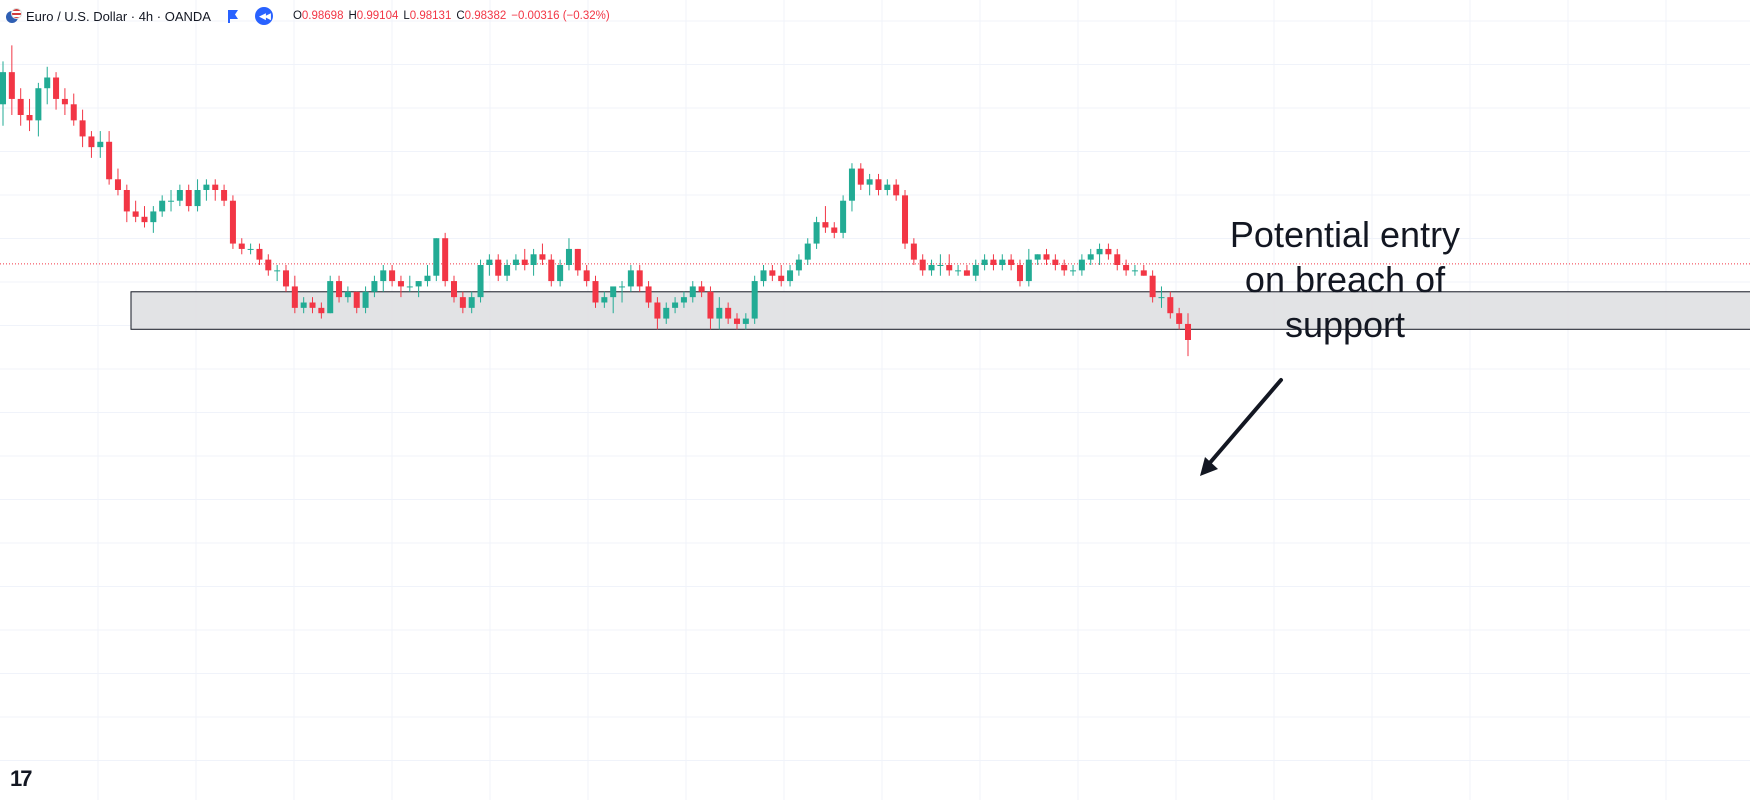 Image resolution: width=1750 pixels, height=800 pixels. I want to click on annotation-text: Potential entry on breach of support, so click(1345, 279).